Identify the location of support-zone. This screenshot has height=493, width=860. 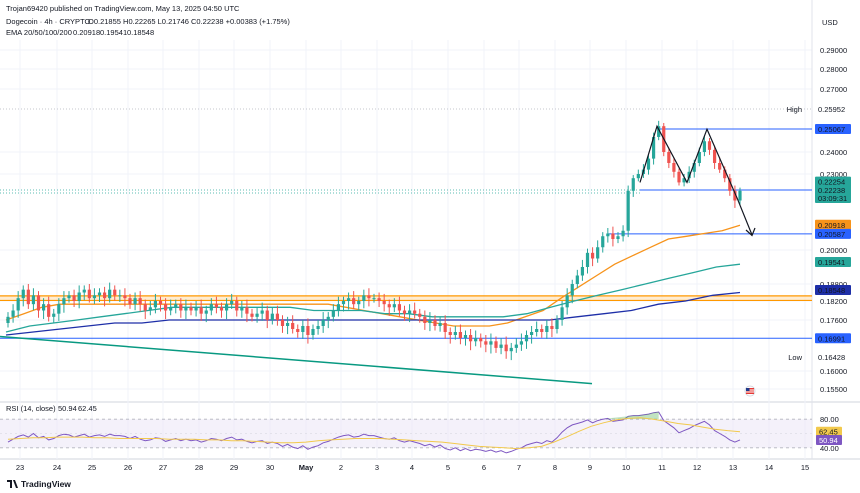
(406, 298).